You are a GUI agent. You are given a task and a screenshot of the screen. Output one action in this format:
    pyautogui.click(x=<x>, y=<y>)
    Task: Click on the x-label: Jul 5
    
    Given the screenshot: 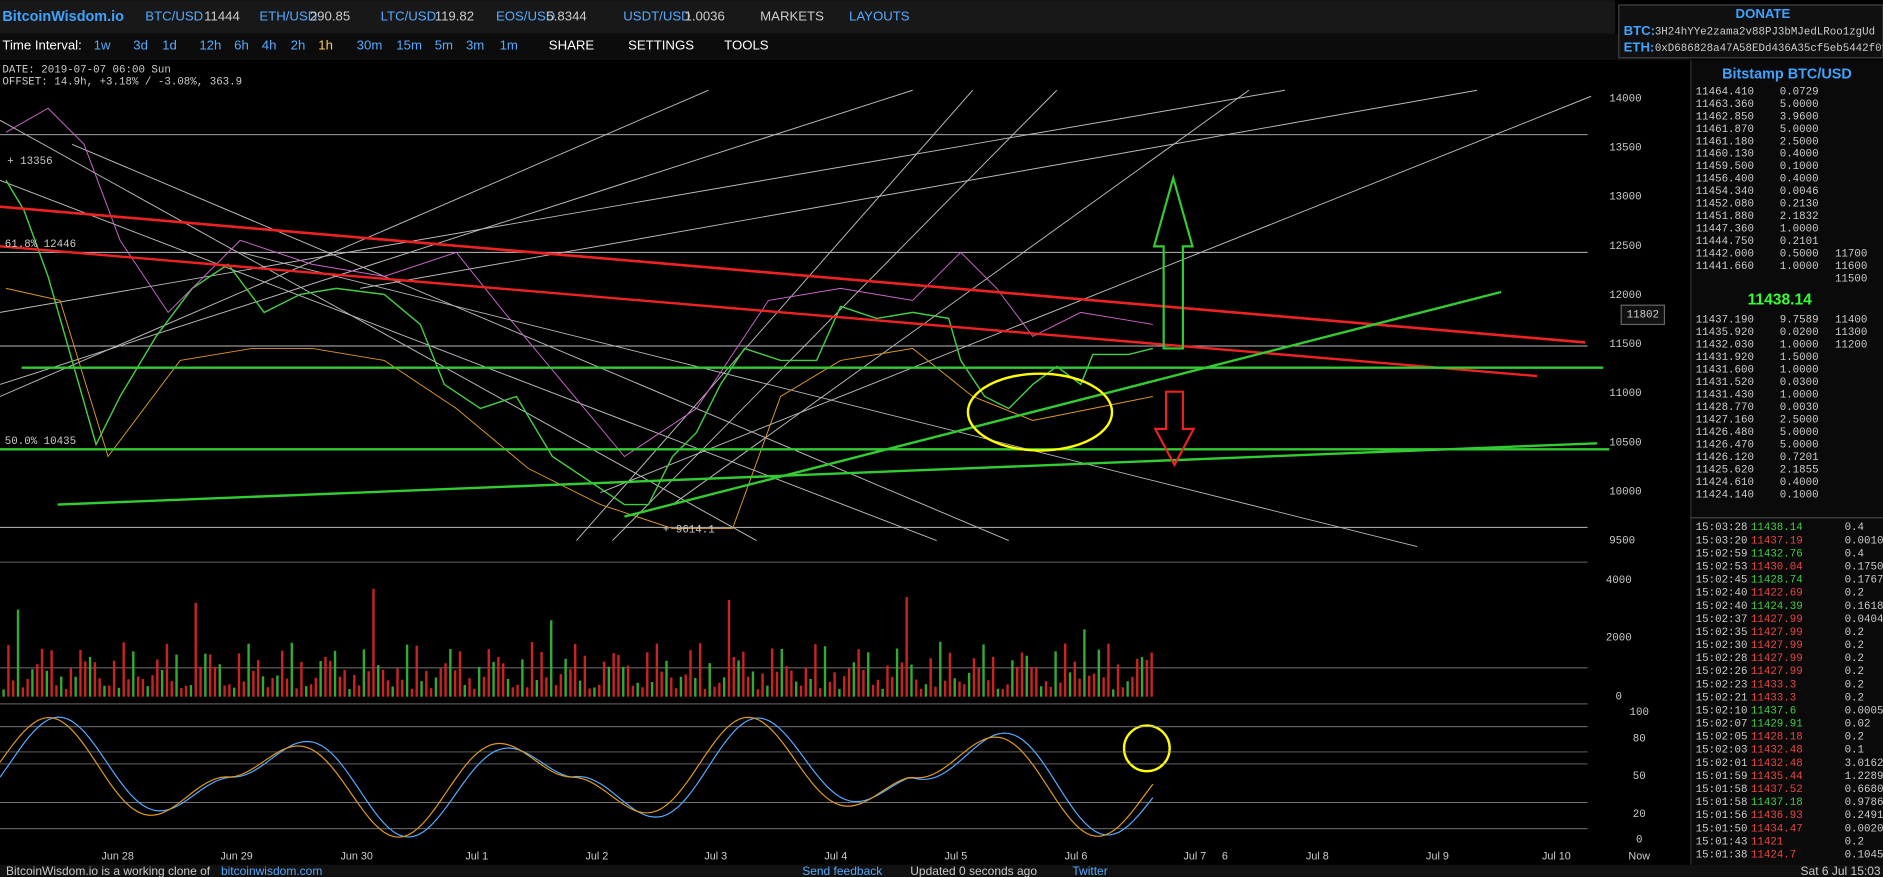 What is the action you would take?
    pyautogui.click(x=956, y=856)
    